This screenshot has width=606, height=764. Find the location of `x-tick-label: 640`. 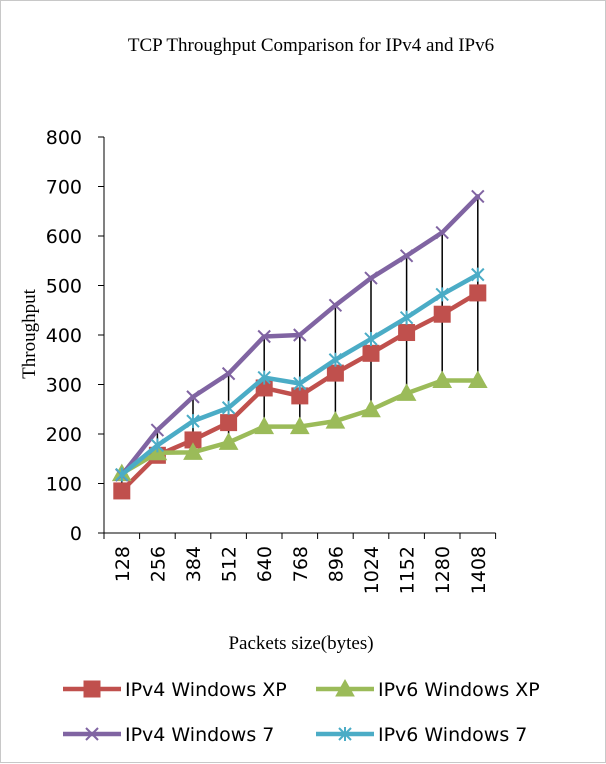

x-tick-label: 640 is located at coordinates (265, 564).